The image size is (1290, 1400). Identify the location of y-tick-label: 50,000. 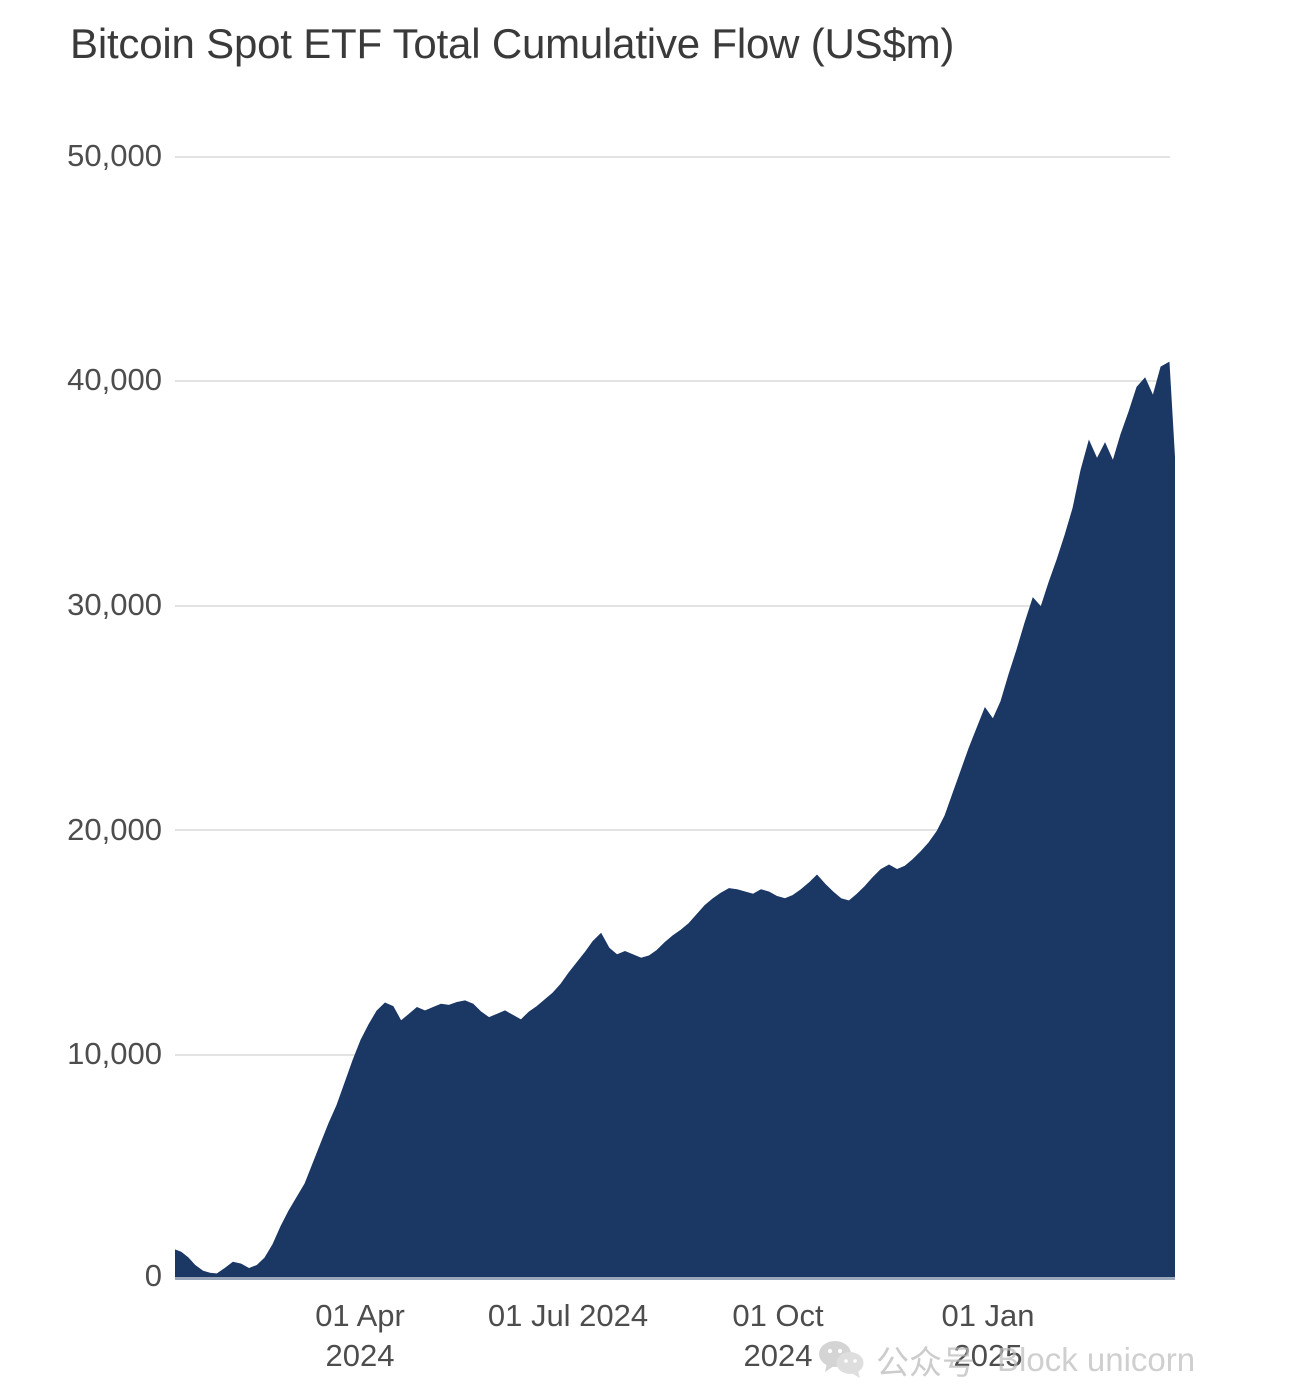
(114, 155).